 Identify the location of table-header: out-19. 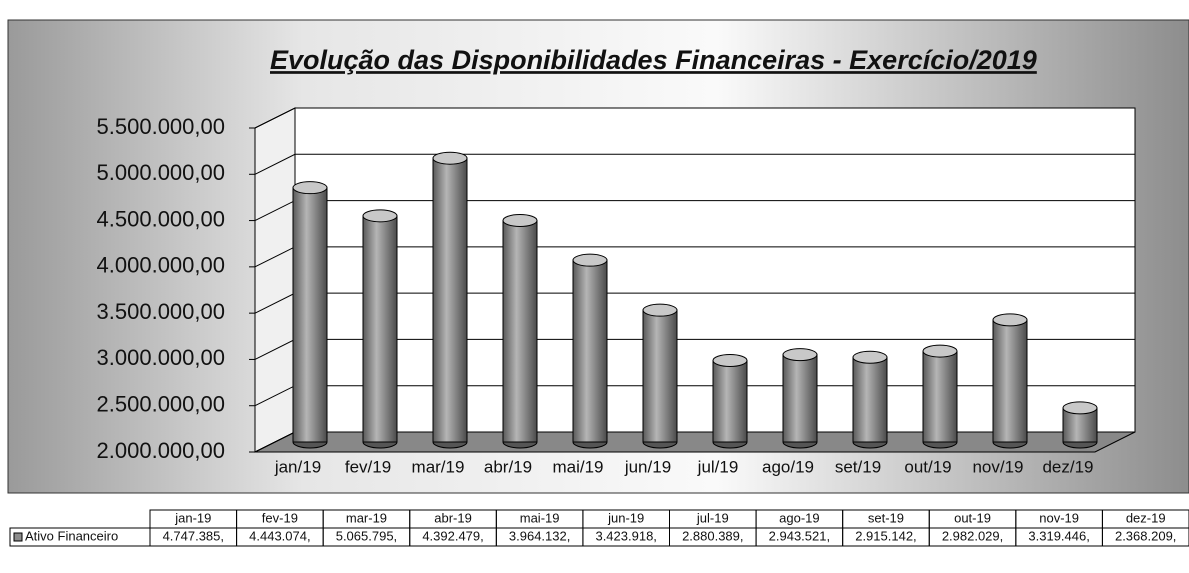
(972, 517).